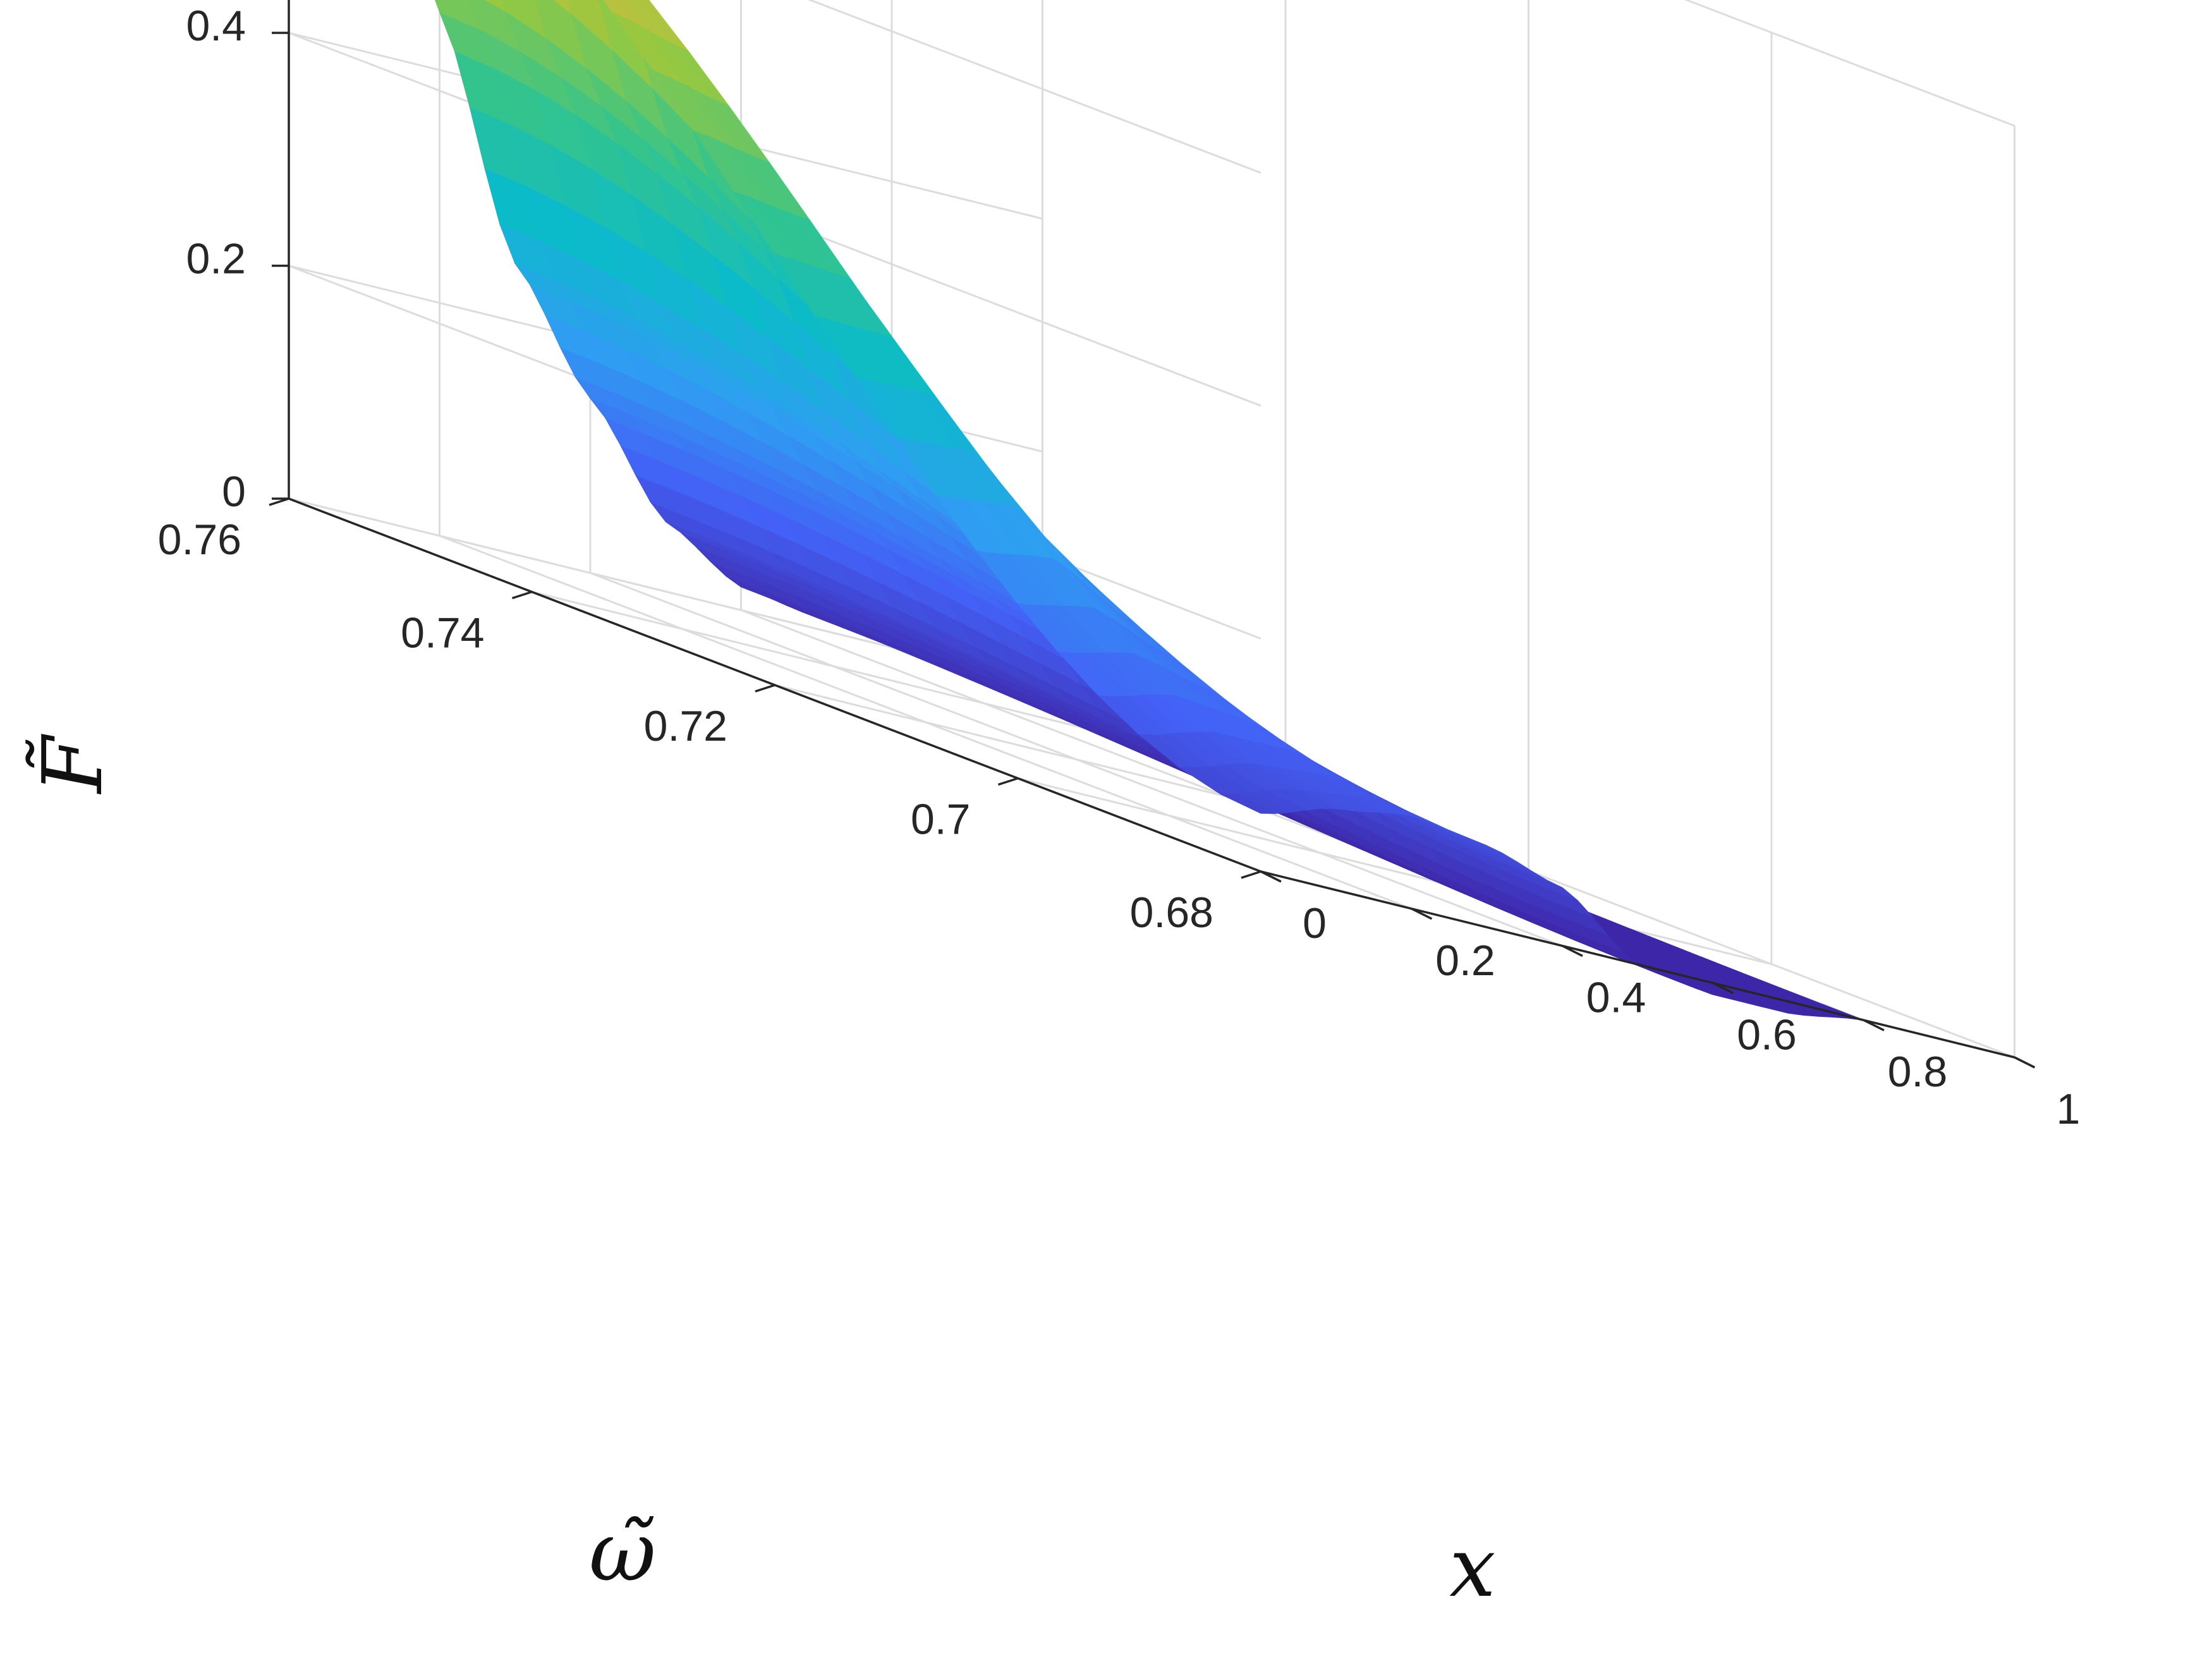  What do you see at coordinates (1616, 998) in the screenshot?
I see `x-tick-label: 0.4` at bounding box center [1616, 998].